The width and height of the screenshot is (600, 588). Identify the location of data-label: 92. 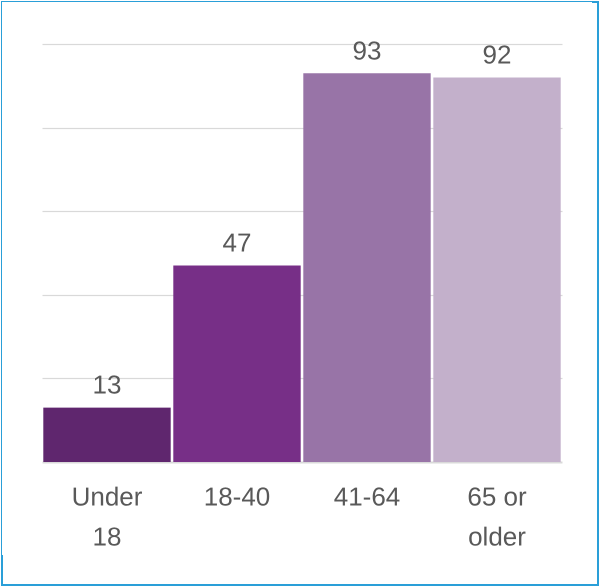
(497, 54).